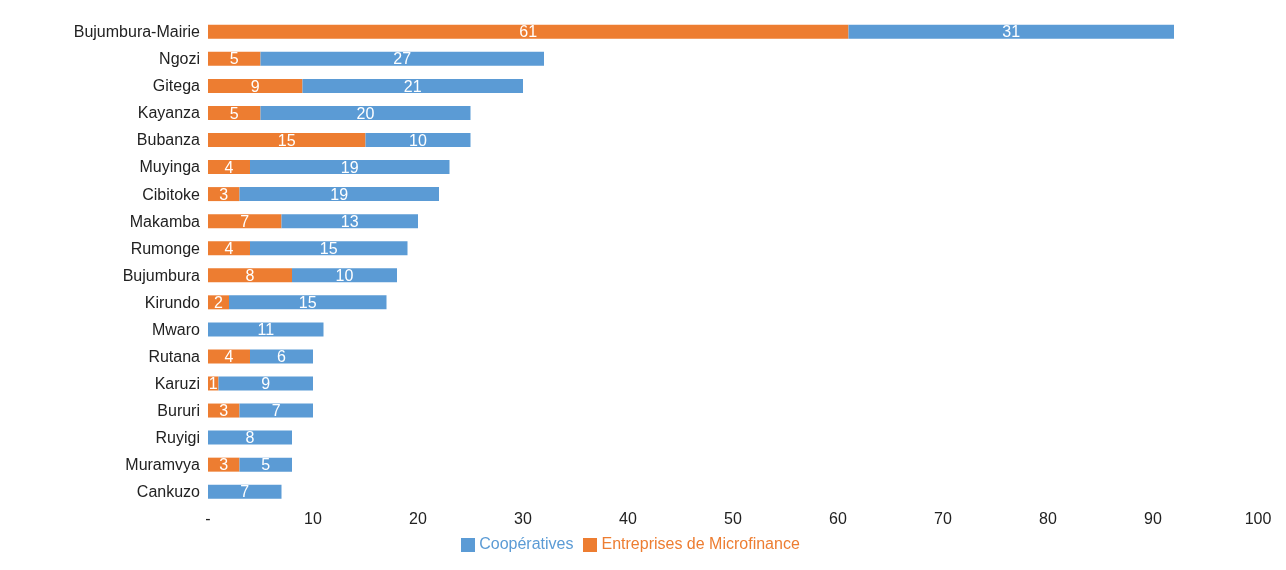 This screenshot has width=1286, height=570. What do you see at coordinates (313, 519) in the screenshot?
I see `x-tick-label: 10` at bounding box center [313, 519].